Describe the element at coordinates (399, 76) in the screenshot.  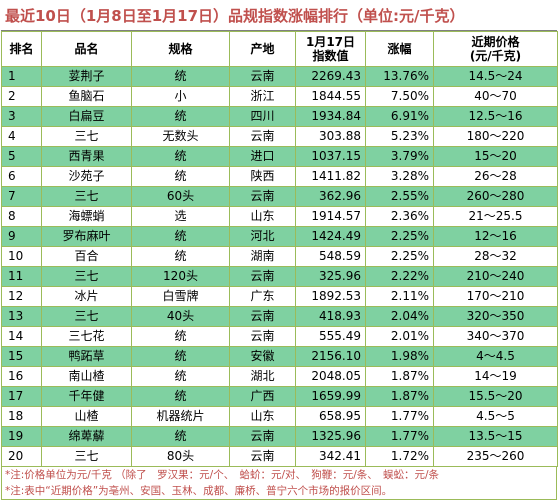
I see `cell-change: 13.76%` at that location.